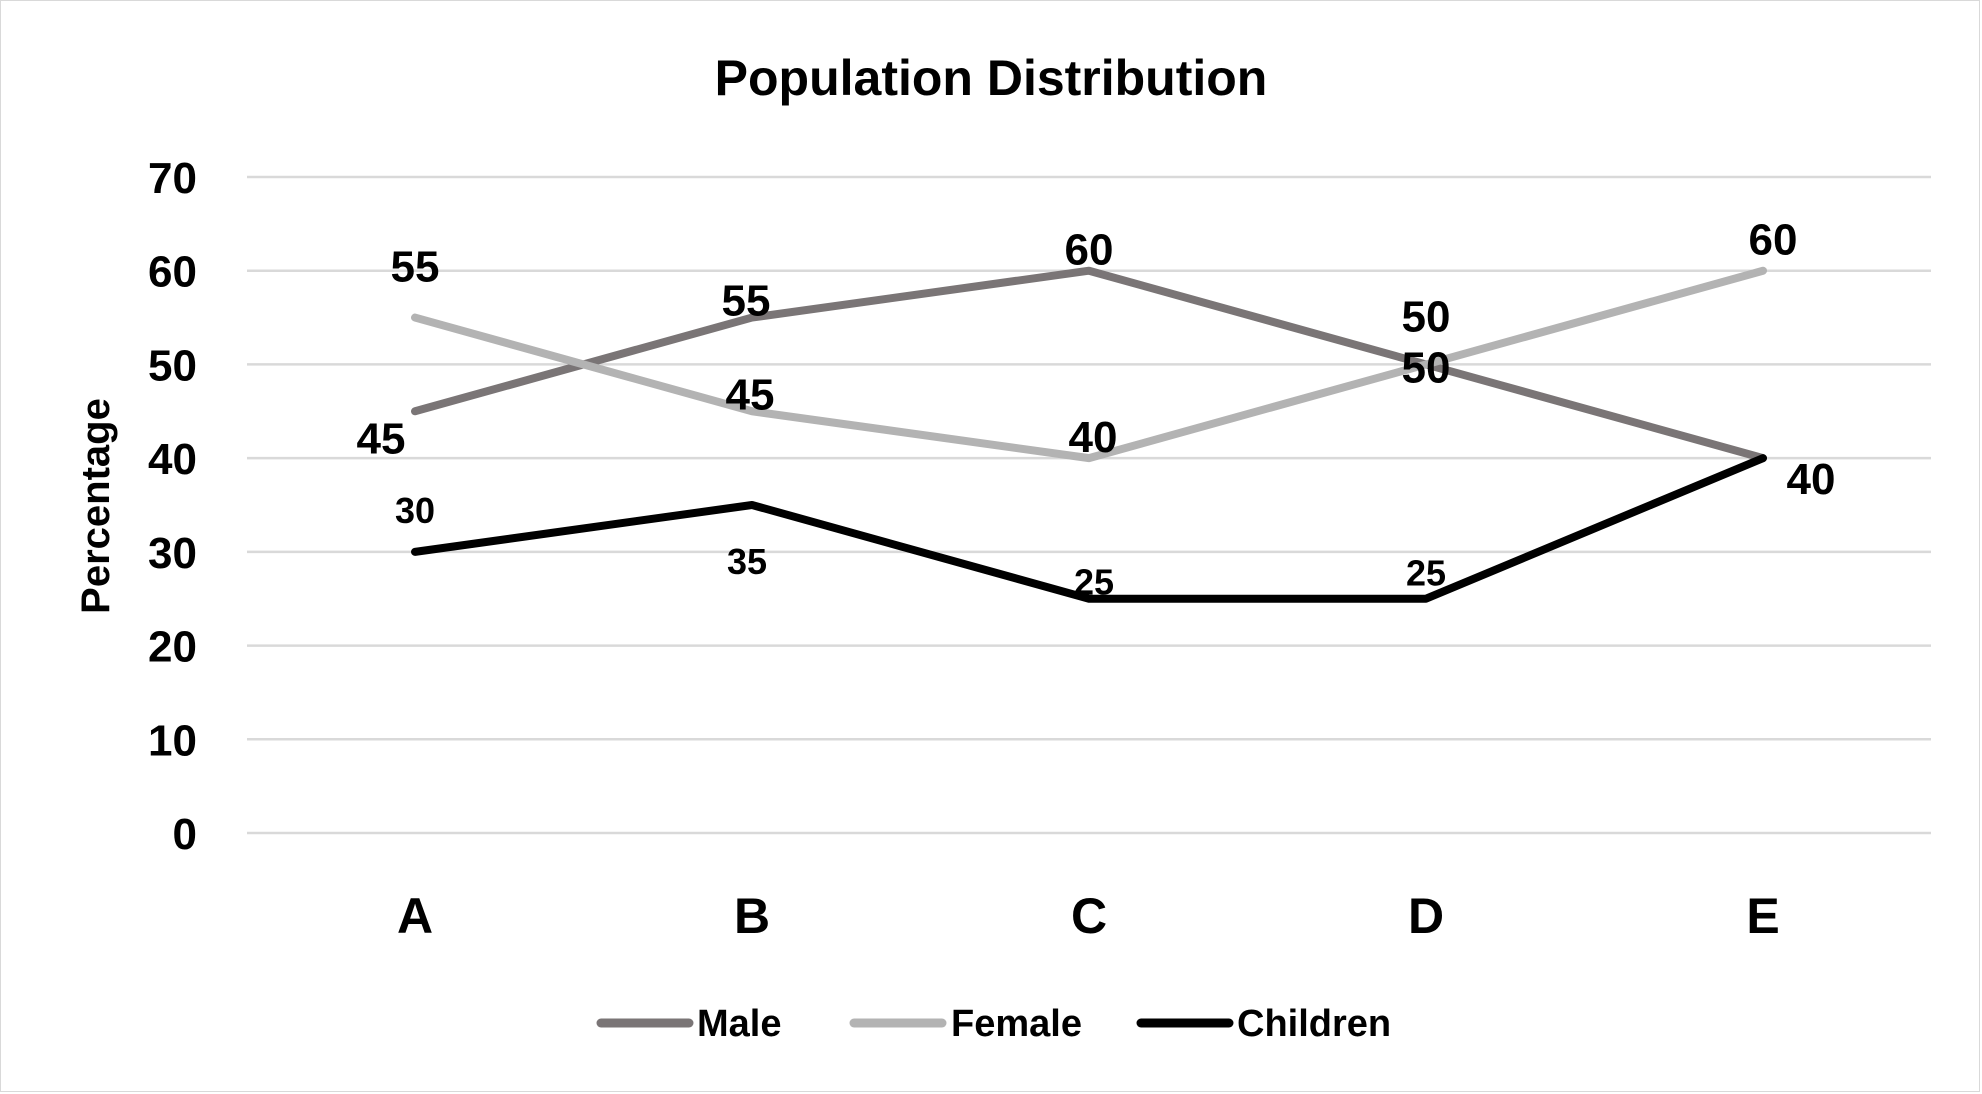 The height and width of the screenshot is (1094, 1982). I want to click on y-tick-label: 60, so click(172, 272).